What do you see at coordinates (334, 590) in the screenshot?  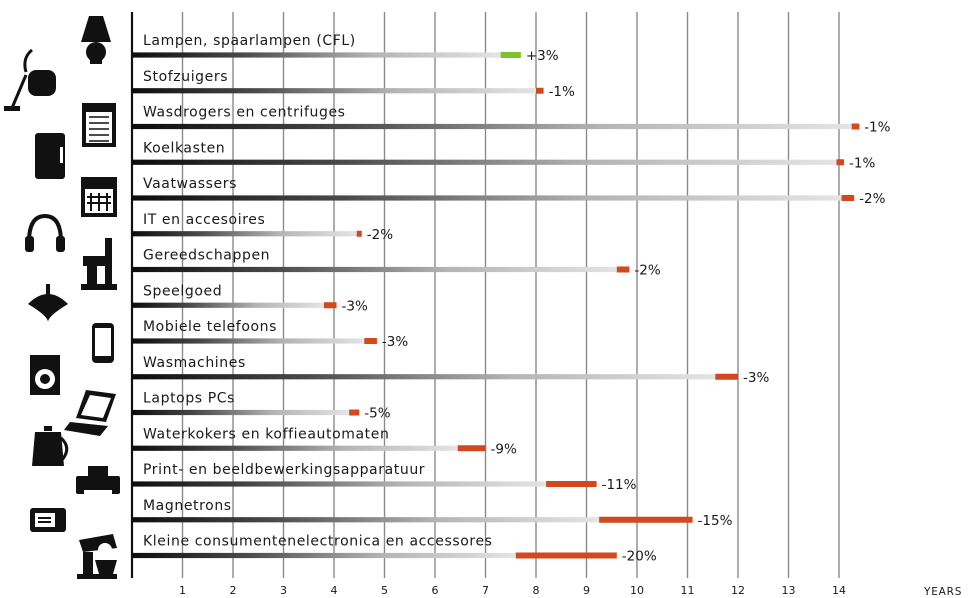 I see `x-tick-label: 4` at bounding box center [334, 590].